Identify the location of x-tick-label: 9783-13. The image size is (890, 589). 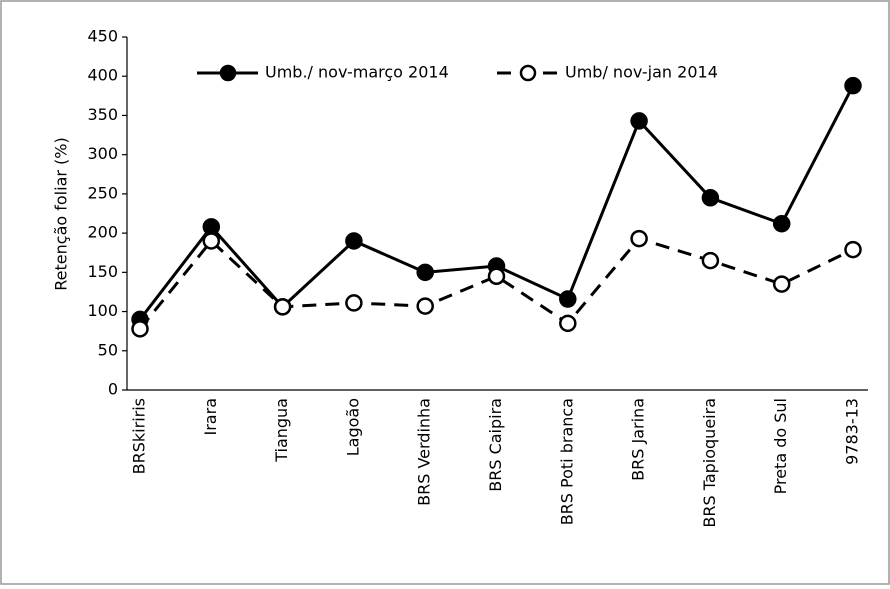
(852, 431).